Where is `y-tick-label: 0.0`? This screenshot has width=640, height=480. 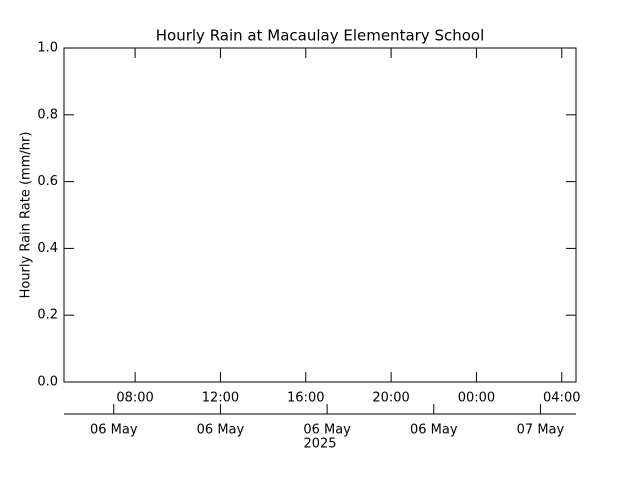 y-tick-label: 0.0 is located at coordinates (47, 382).